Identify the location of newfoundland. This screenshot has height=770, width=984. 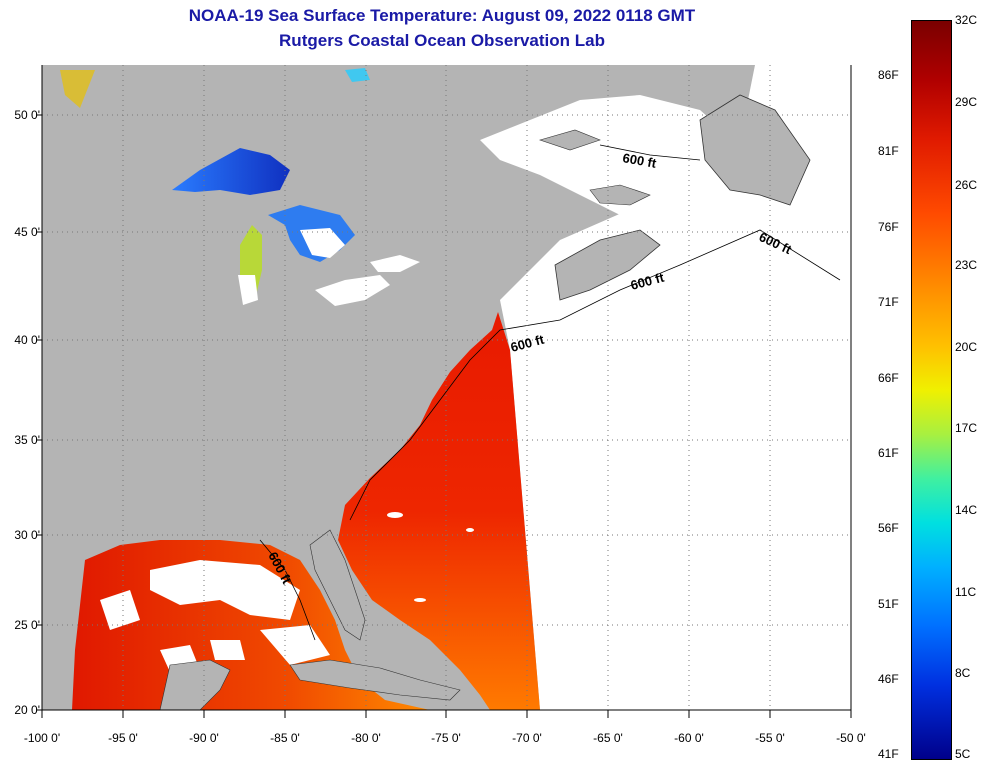
(755, 150).